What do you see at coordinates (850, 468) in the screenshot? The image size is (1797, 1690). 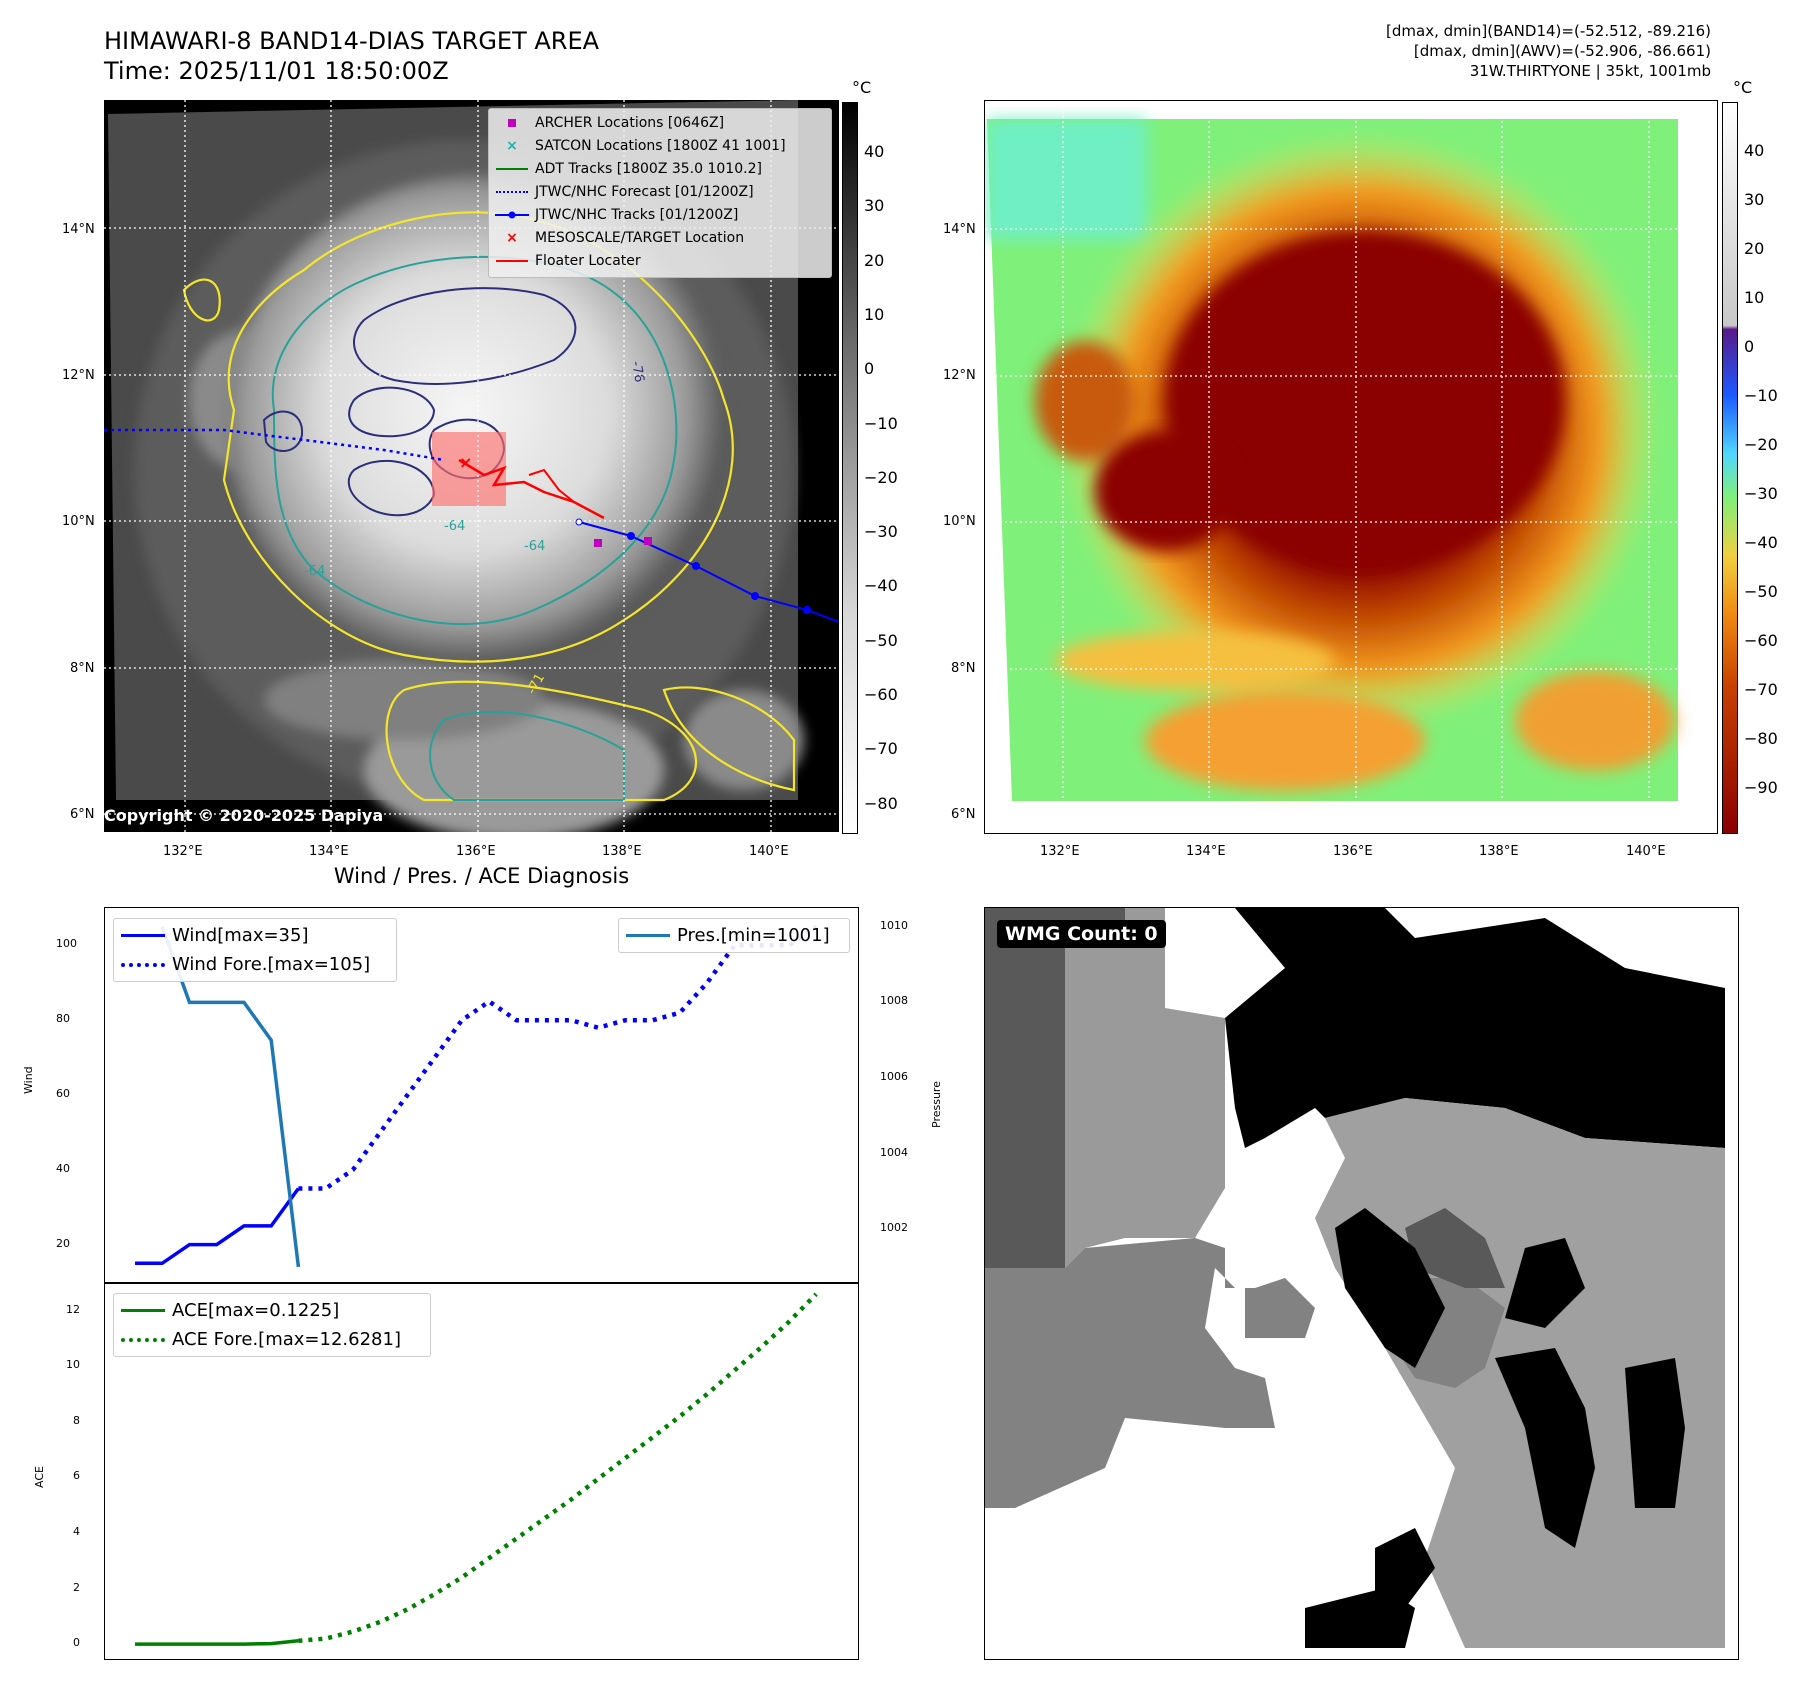 I see `colorbar-left` at bounding box center [850, 468].